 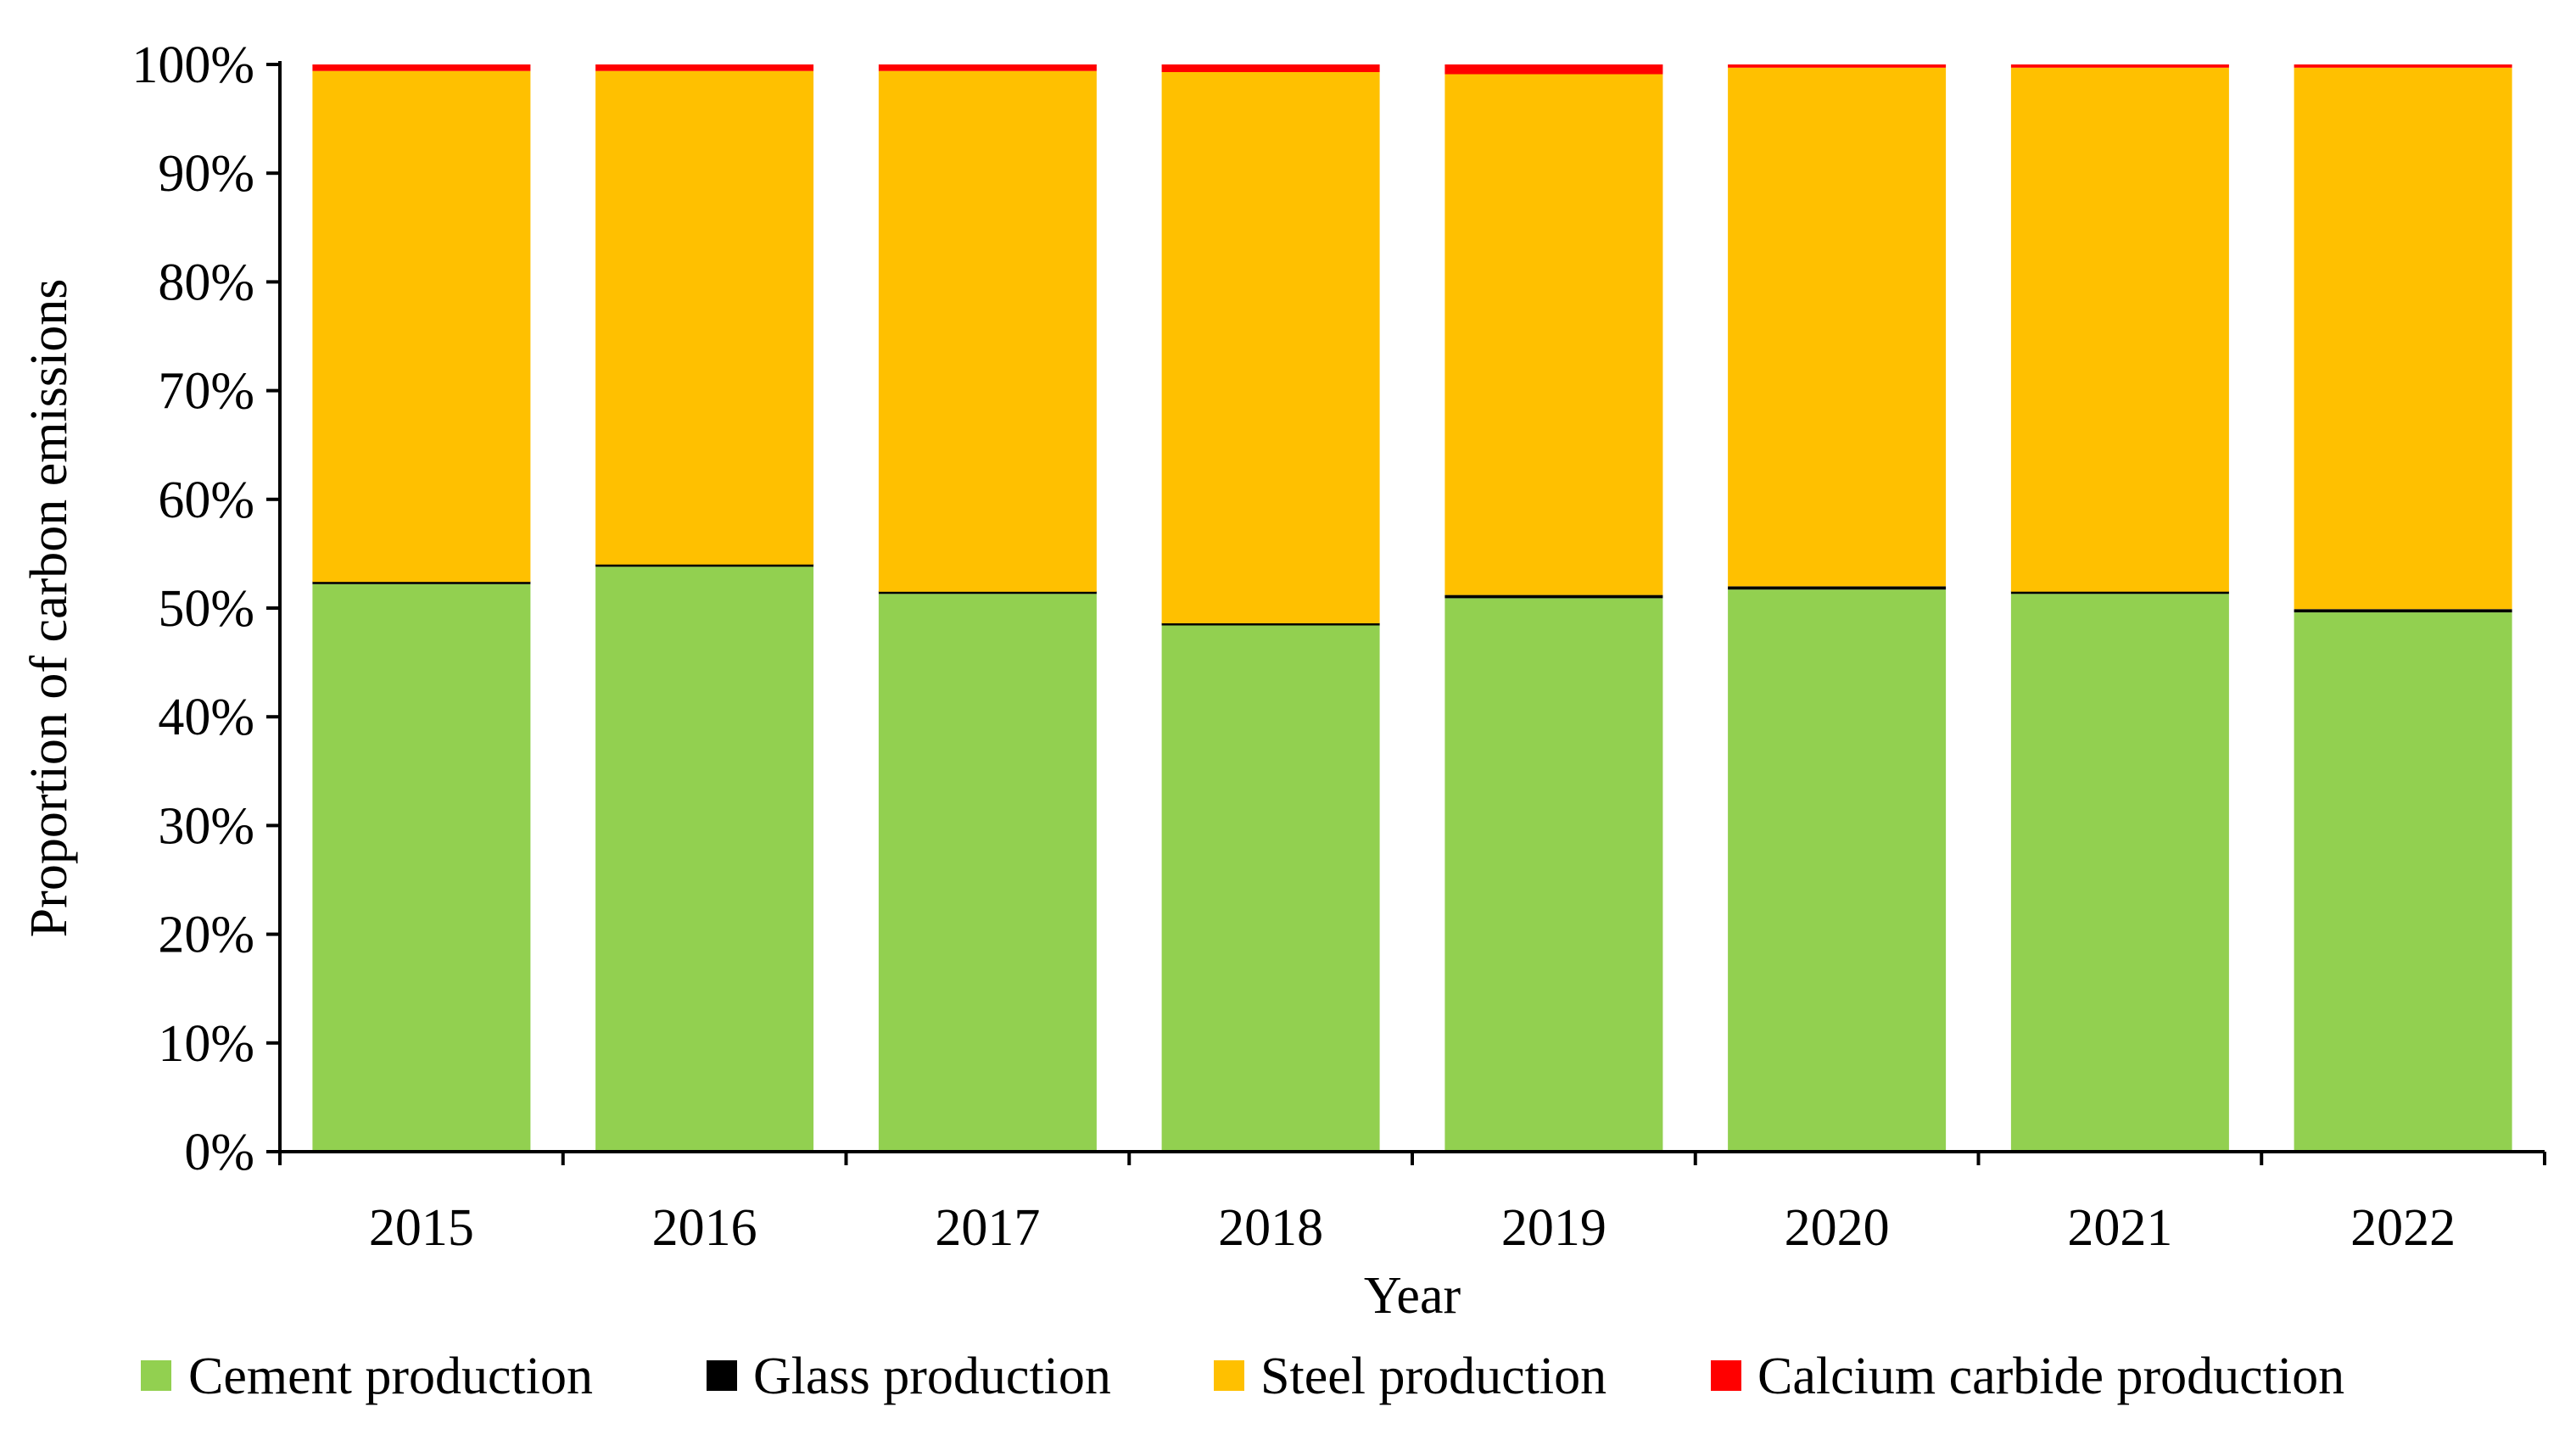 What do you see at coordinates (156, 1375) in the screenshot?
I see `legend-swatch-cement-production` at bounding box center [156, 1375].